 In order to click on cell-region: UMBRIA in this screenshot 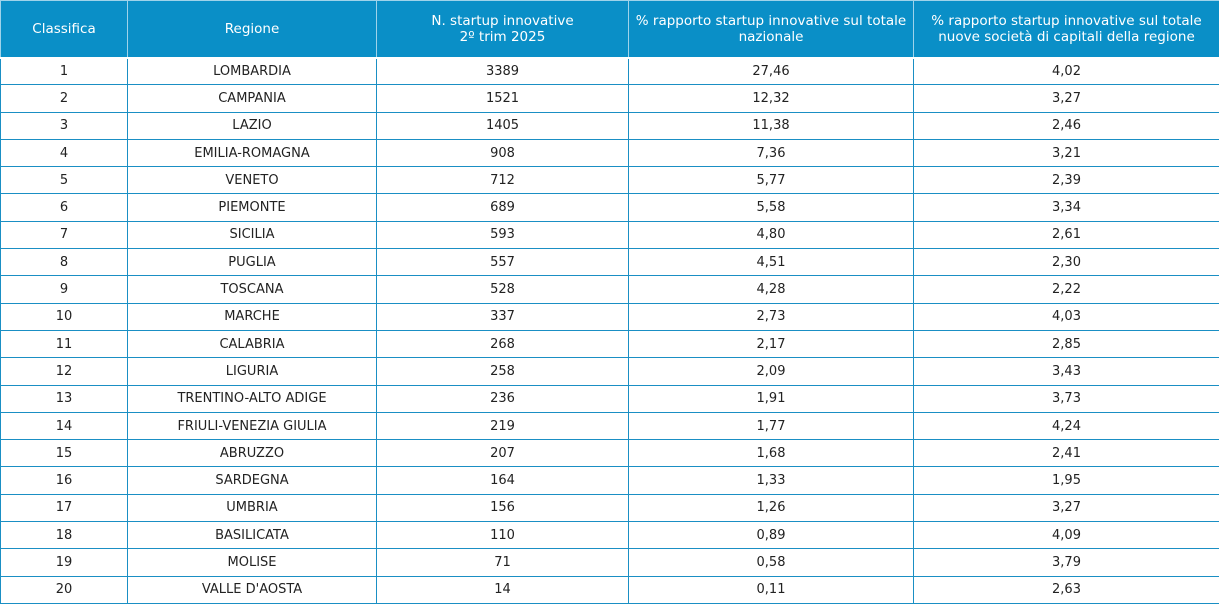, I will do `click(252, 508)`.